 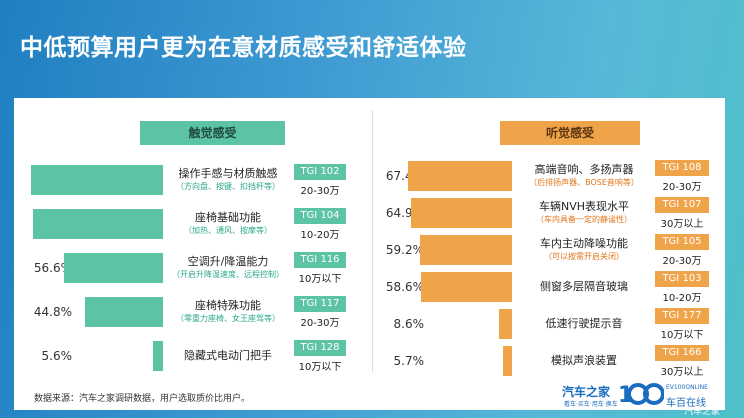 I want to click on hear-tgi-badge: TGI 107, so click(x=682, y=205).